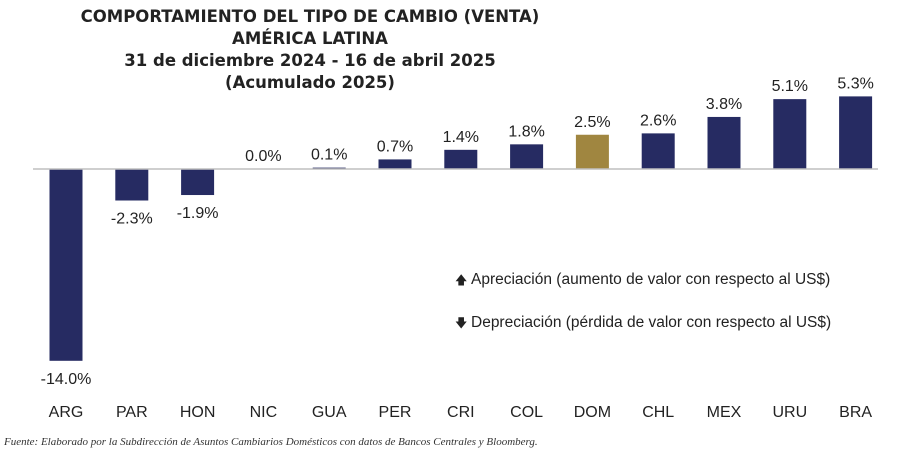 This screenshot has width=913, height=461. What do you see at coordinates (789, 412) in the screenshot?
I see `category-label-uru: URU` at bounding box center [789, 412].